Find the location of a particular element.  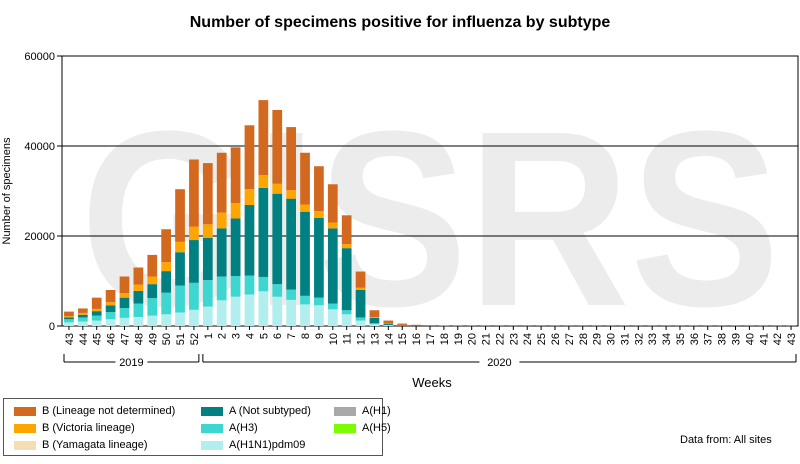

y-tick-label: 60000 is located at coordinates (39, 57).